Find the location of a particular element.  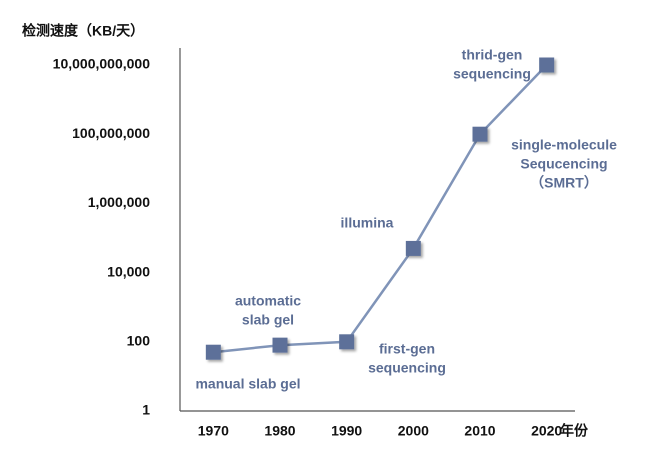

x-tick-label: 1970 is located at coordinates (213, 431).